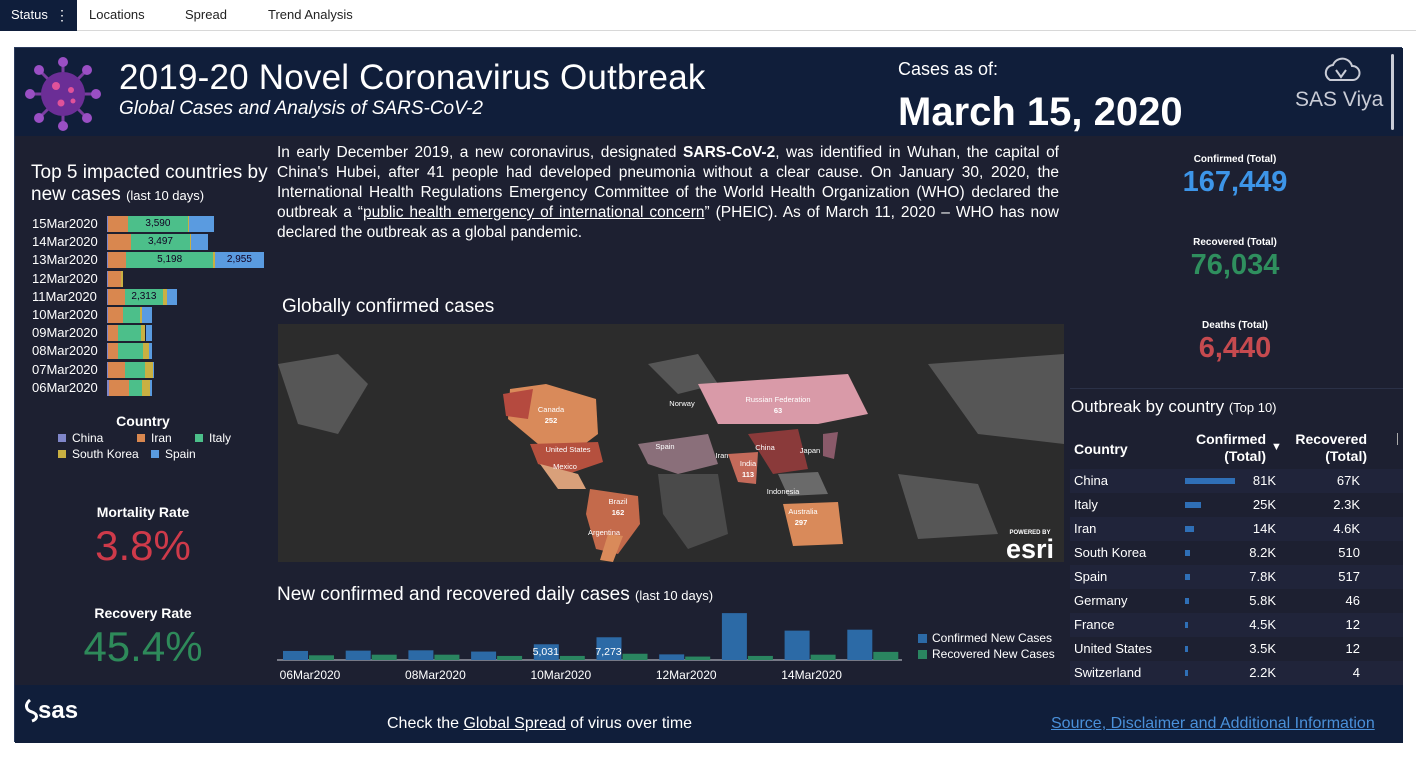  I want to click on table-row: France 4.5K 12, so click(1236, 625).